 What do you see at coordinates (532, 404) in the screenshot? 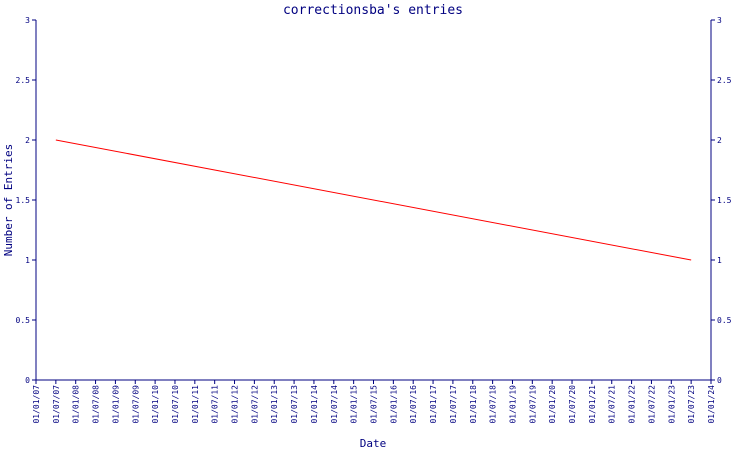
I see `x-tick-label: 01/07/19` at bounding box center [532, 404].